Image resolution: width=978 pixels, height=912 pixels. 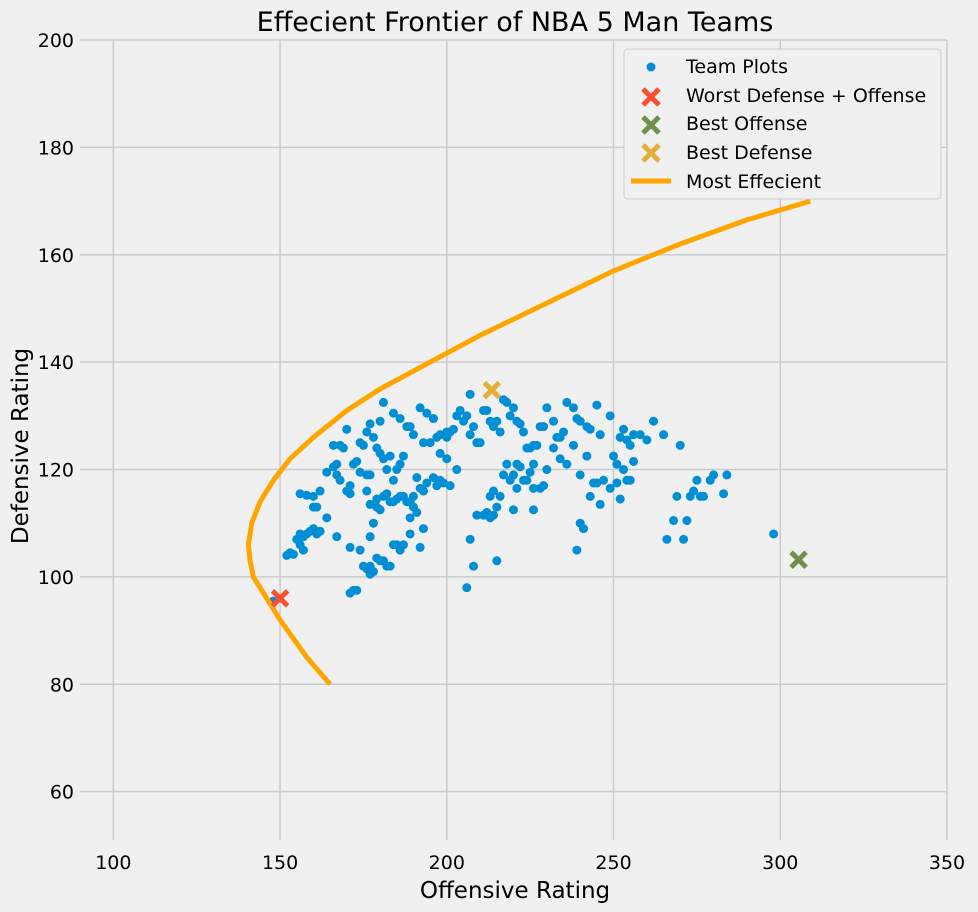 I want to click on legend-label-worst: Worst Defense + Offense, so click(x=806, y=96).